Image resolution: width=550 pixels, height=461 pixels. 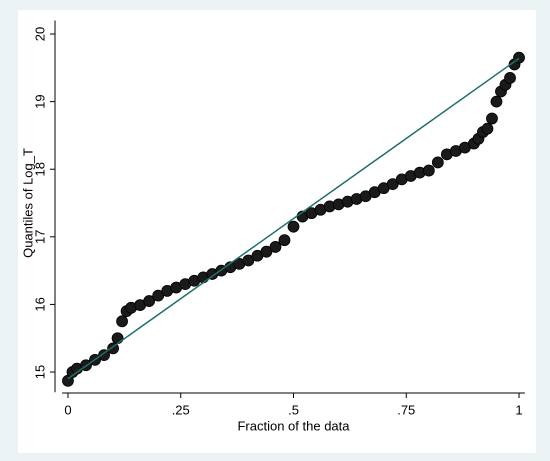 What do you see at coordinates (293, 409) in the screenshot?
I see `x-tick-label: .5` at bounding box center [293, 409].